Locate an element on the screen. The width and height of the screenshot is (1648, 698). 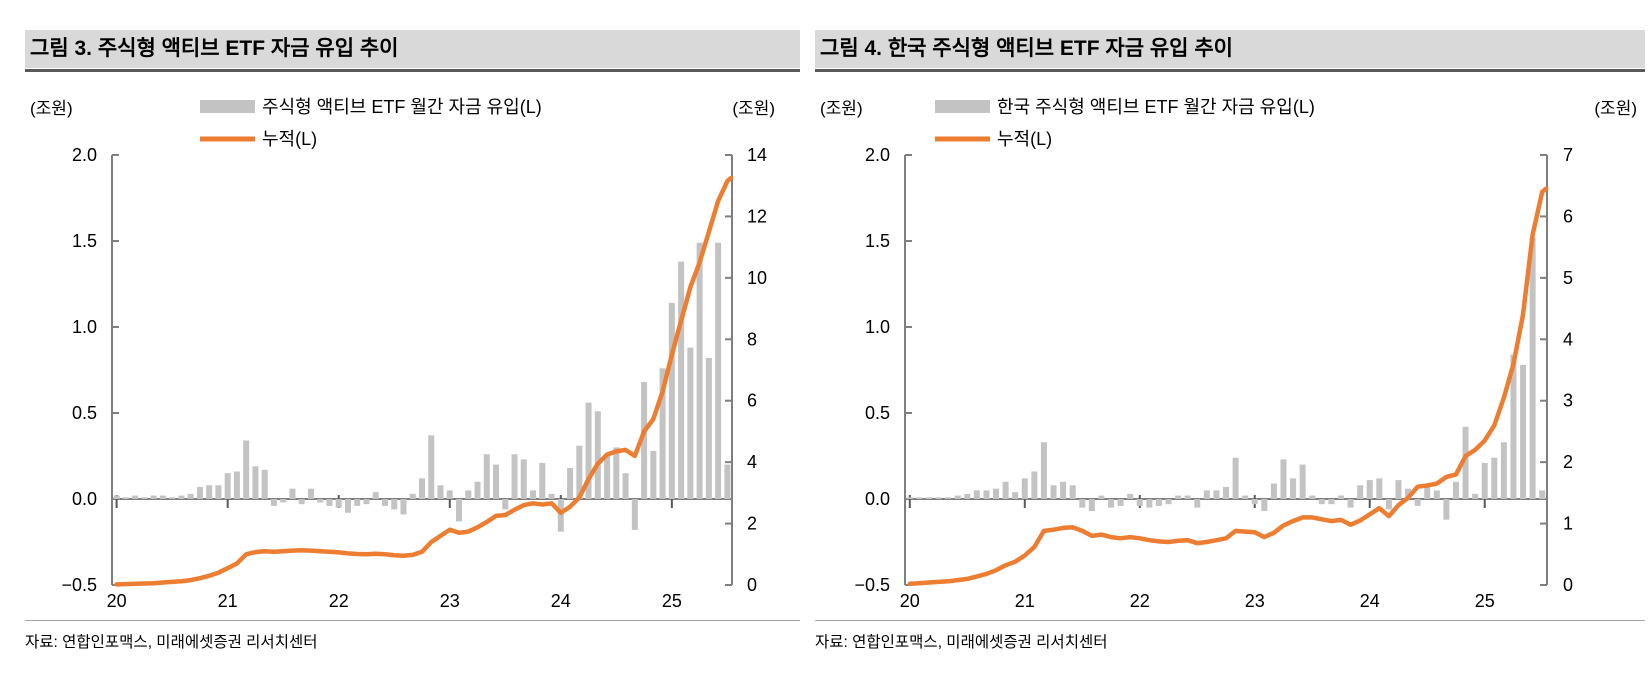
right-axis-tick-label: 14 is located at coordinates (757, 155).